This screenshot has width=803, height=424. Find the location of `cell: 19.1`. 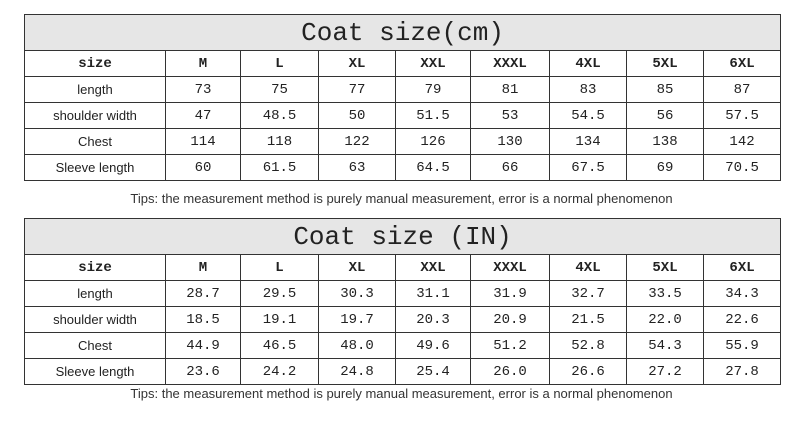

cell: 19.1 is located at coordinates (279, 319).